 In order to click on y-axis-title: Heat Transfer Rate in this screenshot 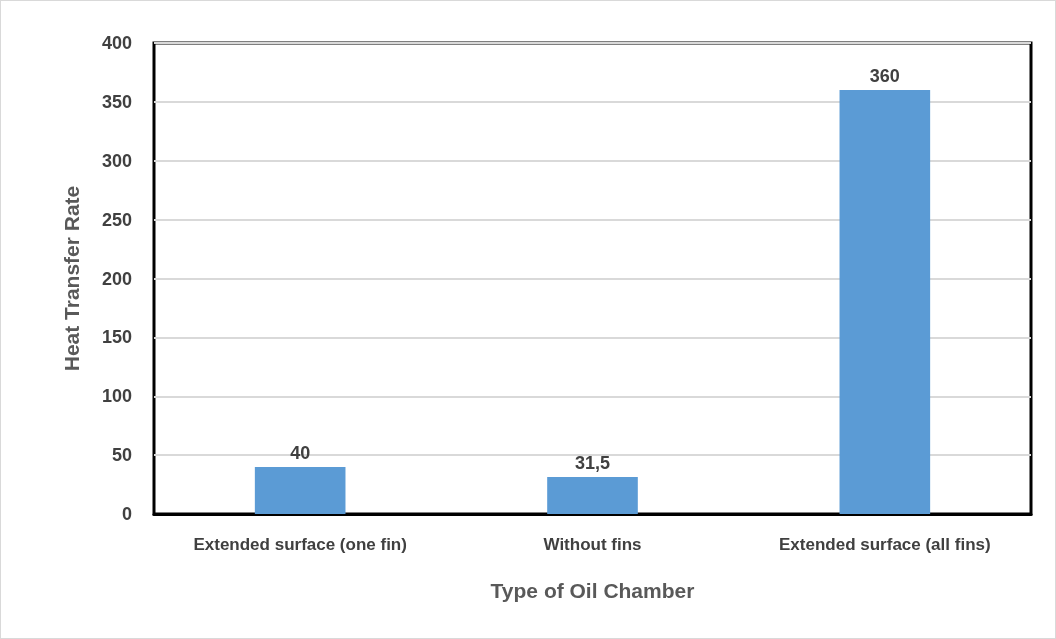, I will do `click(71, 278)`.